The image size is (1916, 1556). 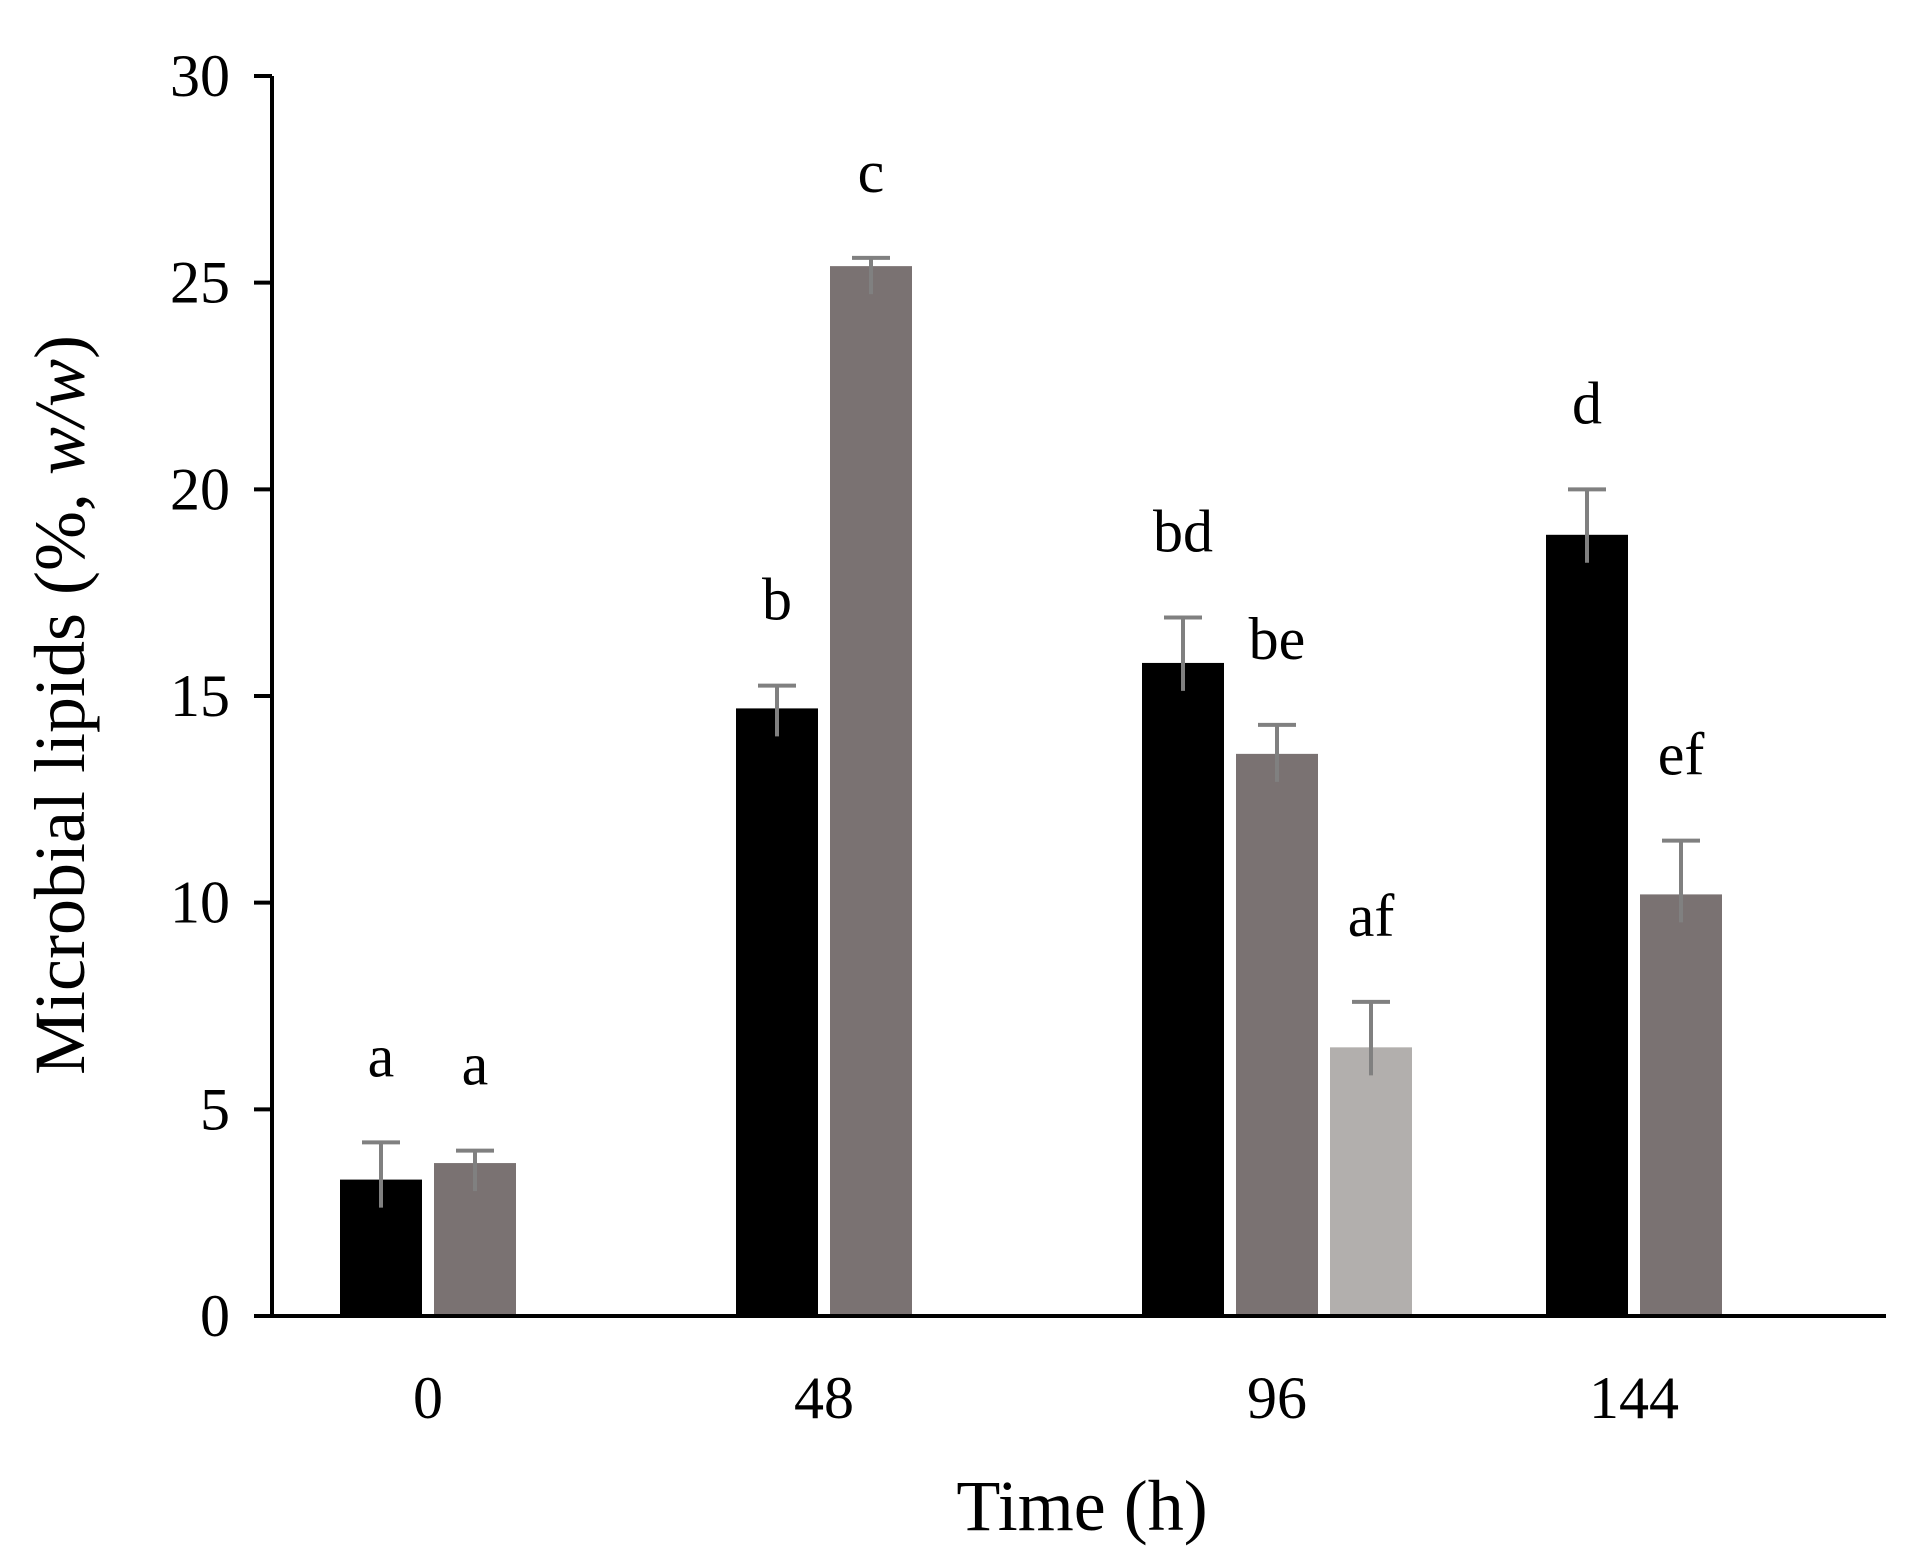 I want to click on y-tick-label: 25, so click(x=200, y=283).